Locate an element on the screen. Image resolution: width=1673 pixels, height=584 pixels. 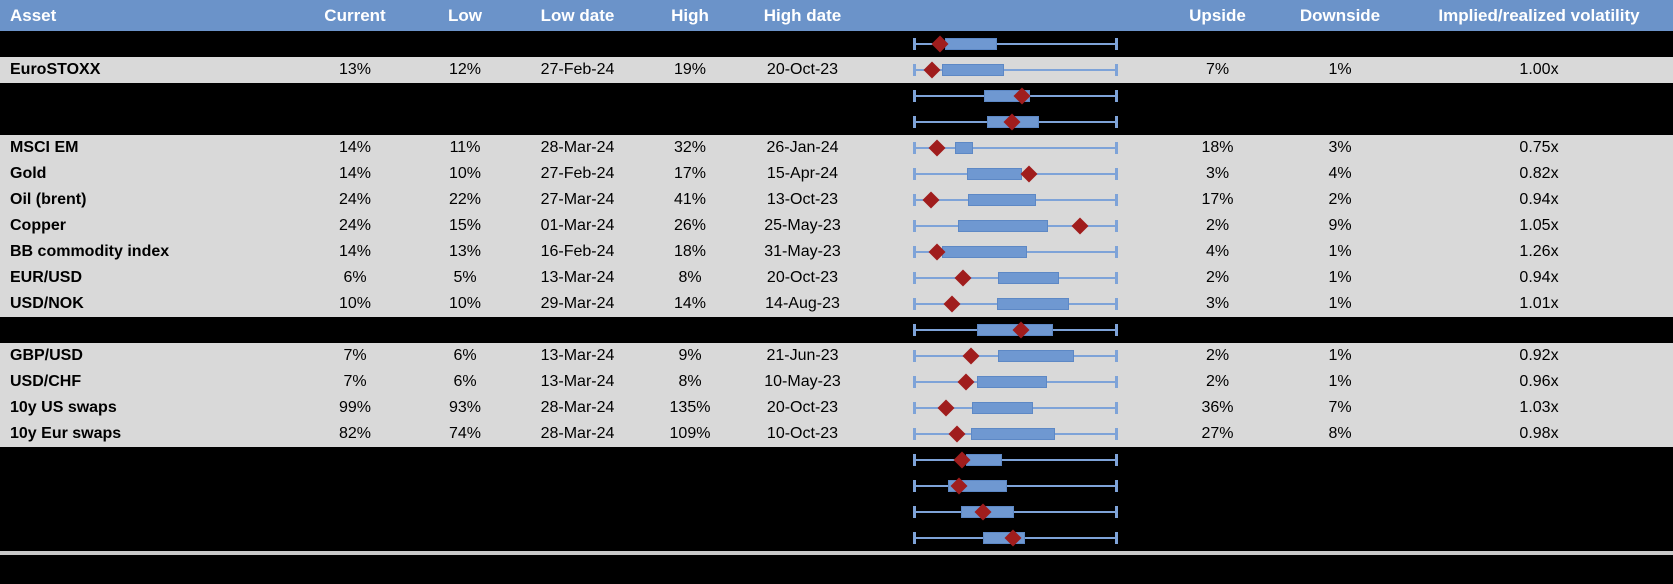
current-cell: 99% is located at coordinates (355, 407).